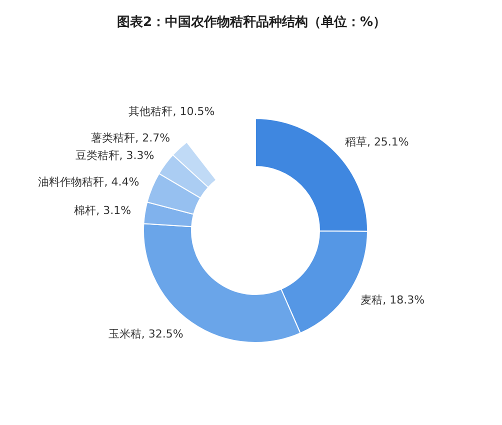 Image resolution: width=502 pixels, height=425 pixels. Describe the element at coordinates (89, 182) in the screenshot. I see `slice-label: 油料作物秸秆, 4.4%` at that location.